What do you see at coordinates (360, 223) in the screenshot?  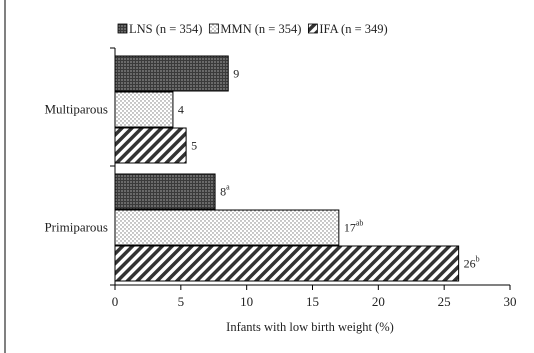 I see `data-label-superscript: ab` at bounding box center [360, 223].